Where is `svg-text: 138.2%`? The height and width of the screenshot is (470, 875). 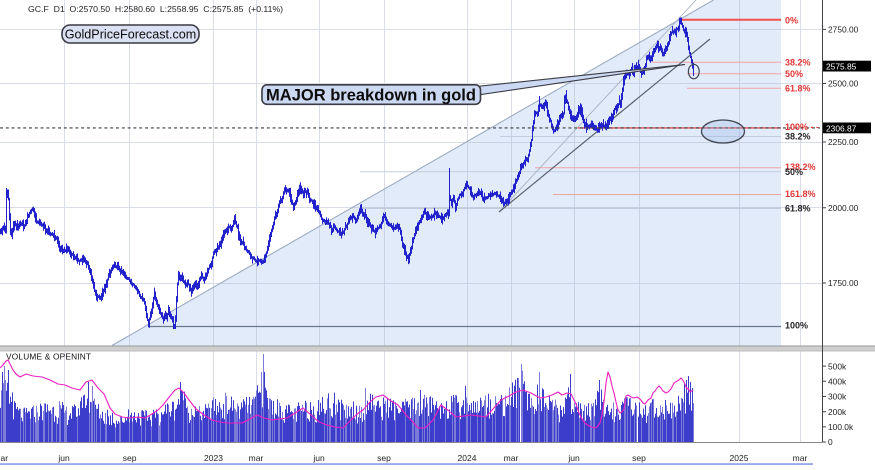 svg-text: 138.2% is located at coordinates (800, 167).